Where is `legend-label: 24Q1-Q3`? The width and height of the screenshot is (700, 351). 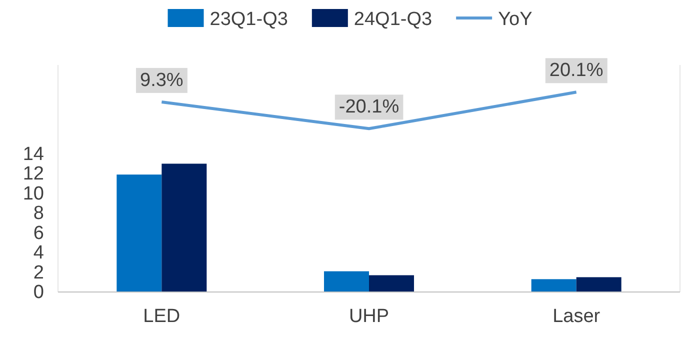
legend-label: 24Q1-Q3 is located at coordinates (393, 19).